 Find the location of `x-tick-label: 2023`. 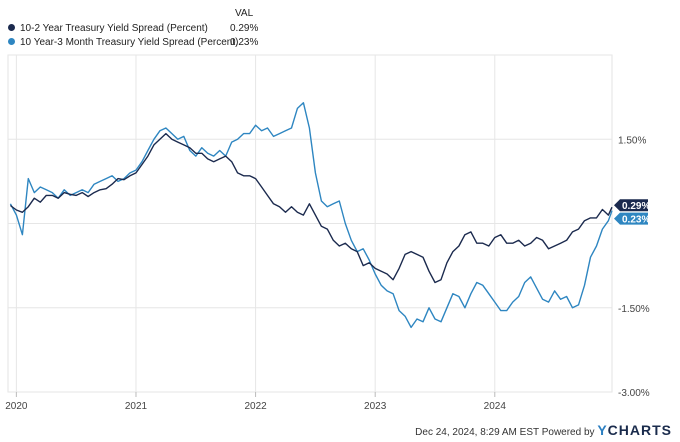

x-tick-label: 2023 is located at coordinates (375, 406).